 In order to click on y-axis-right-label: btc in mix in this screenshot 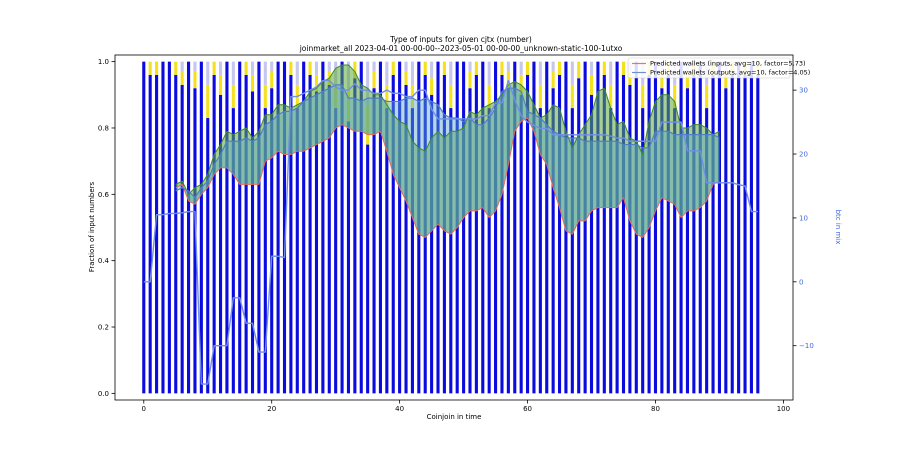, I will do `click(838, 227)`.